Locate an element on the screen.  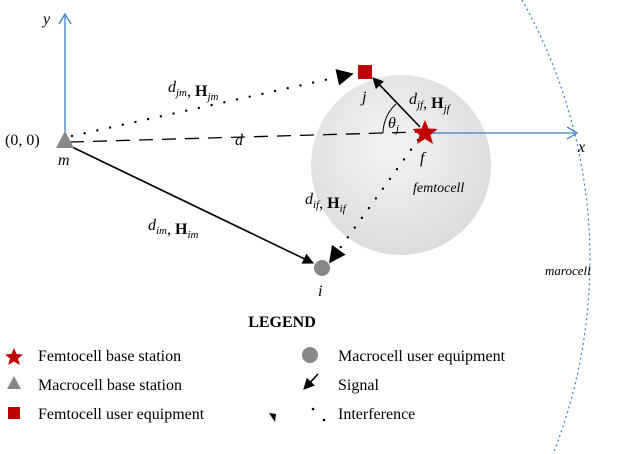
macrocell-ue is located at coordinates (322, 268).